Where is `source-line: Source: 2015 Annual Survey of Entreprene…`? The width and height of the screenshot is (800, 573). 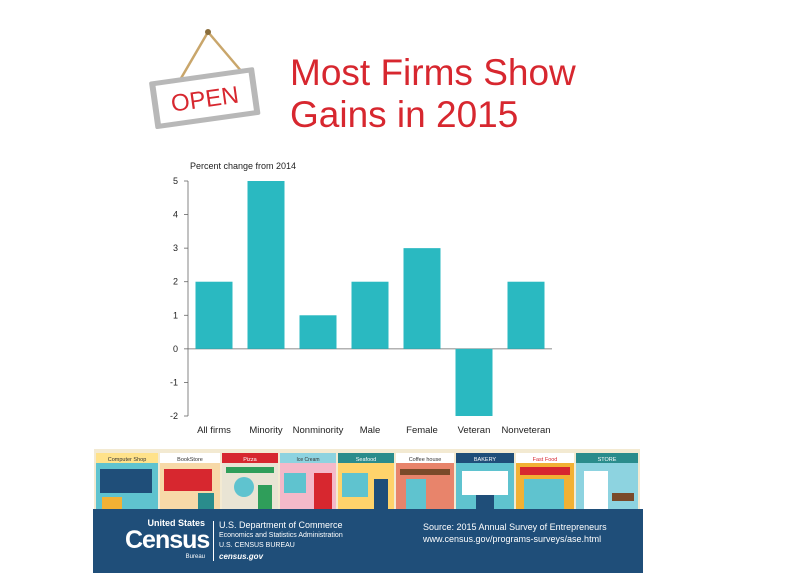 source-line: Source: 2015 Annual Survey of Entreprene… is located at coordinates (515, 527).